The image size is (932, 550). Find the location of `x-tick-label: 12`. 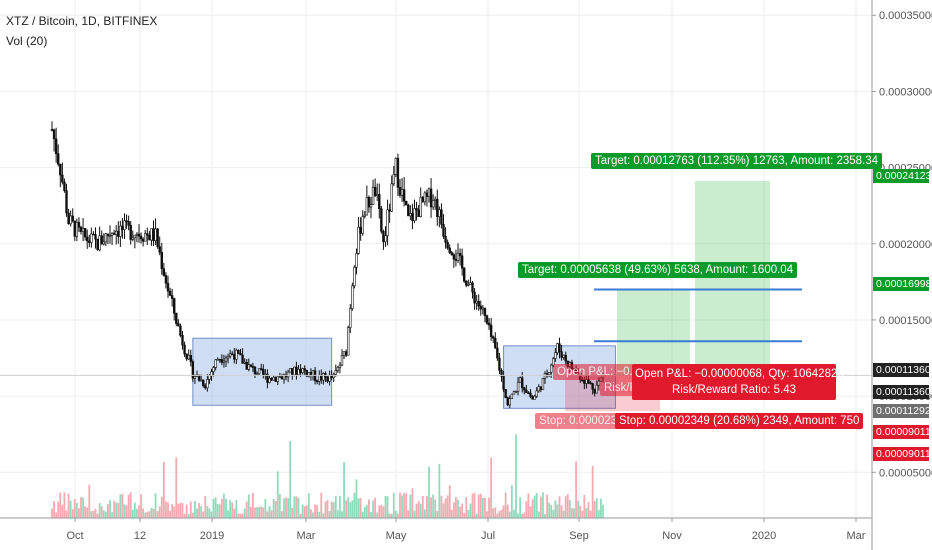

x-tick-label: 12 is located at coordinates (140, 536).